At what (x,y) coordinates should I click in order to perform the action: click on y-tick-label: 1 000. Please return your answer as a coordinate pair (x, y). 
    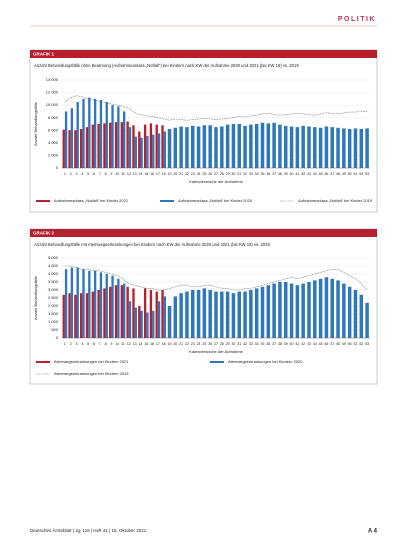
    Looking at the image, I should click on (53, 321).